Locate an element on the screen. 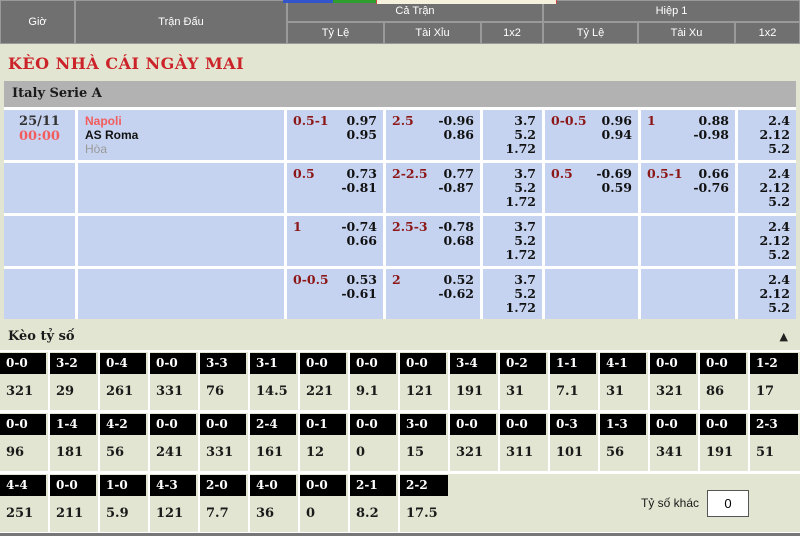 The height and width of the screenshot is (536, 800). score-bet-cell: 4-4 251 is located at coordinates (25, 503).